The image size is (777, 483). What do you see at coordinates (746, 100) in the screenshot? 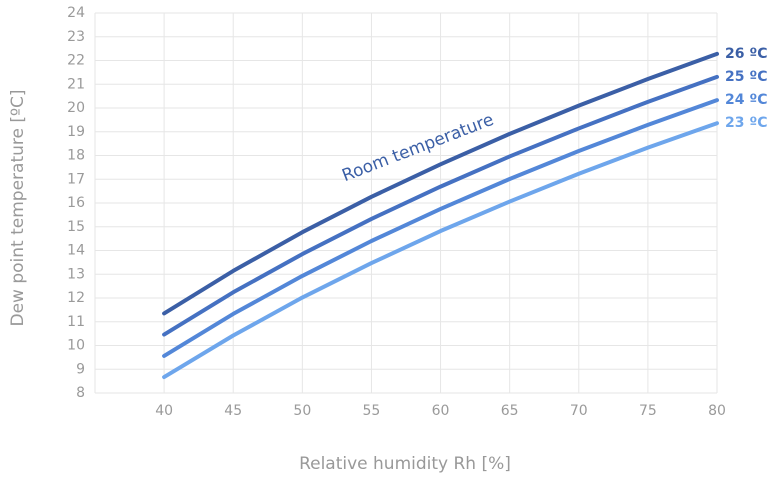
I see `series-label: 24 ºC` at bounding box center [746, 100].